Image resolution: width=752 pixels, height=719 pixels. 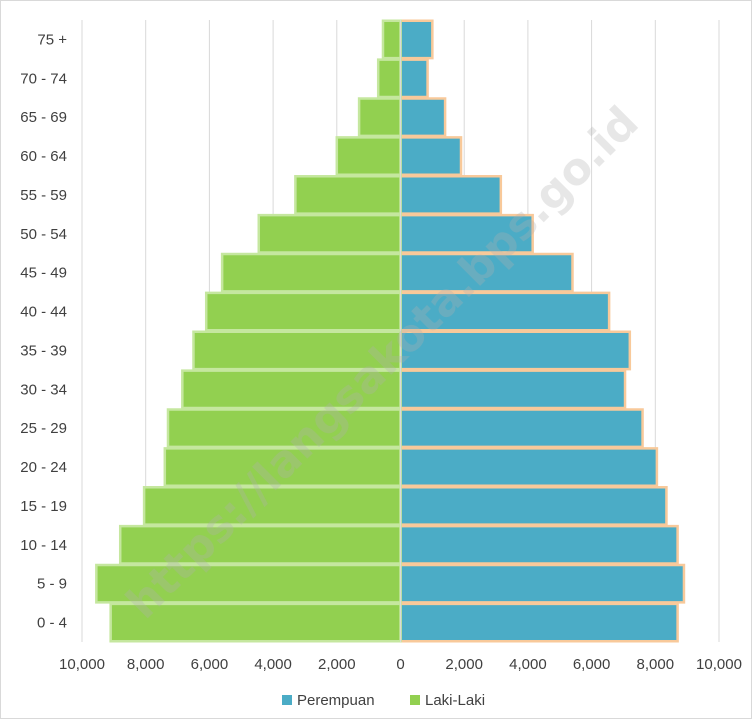 I want to click on category-label: 75 +, so click(x=52, y=39).